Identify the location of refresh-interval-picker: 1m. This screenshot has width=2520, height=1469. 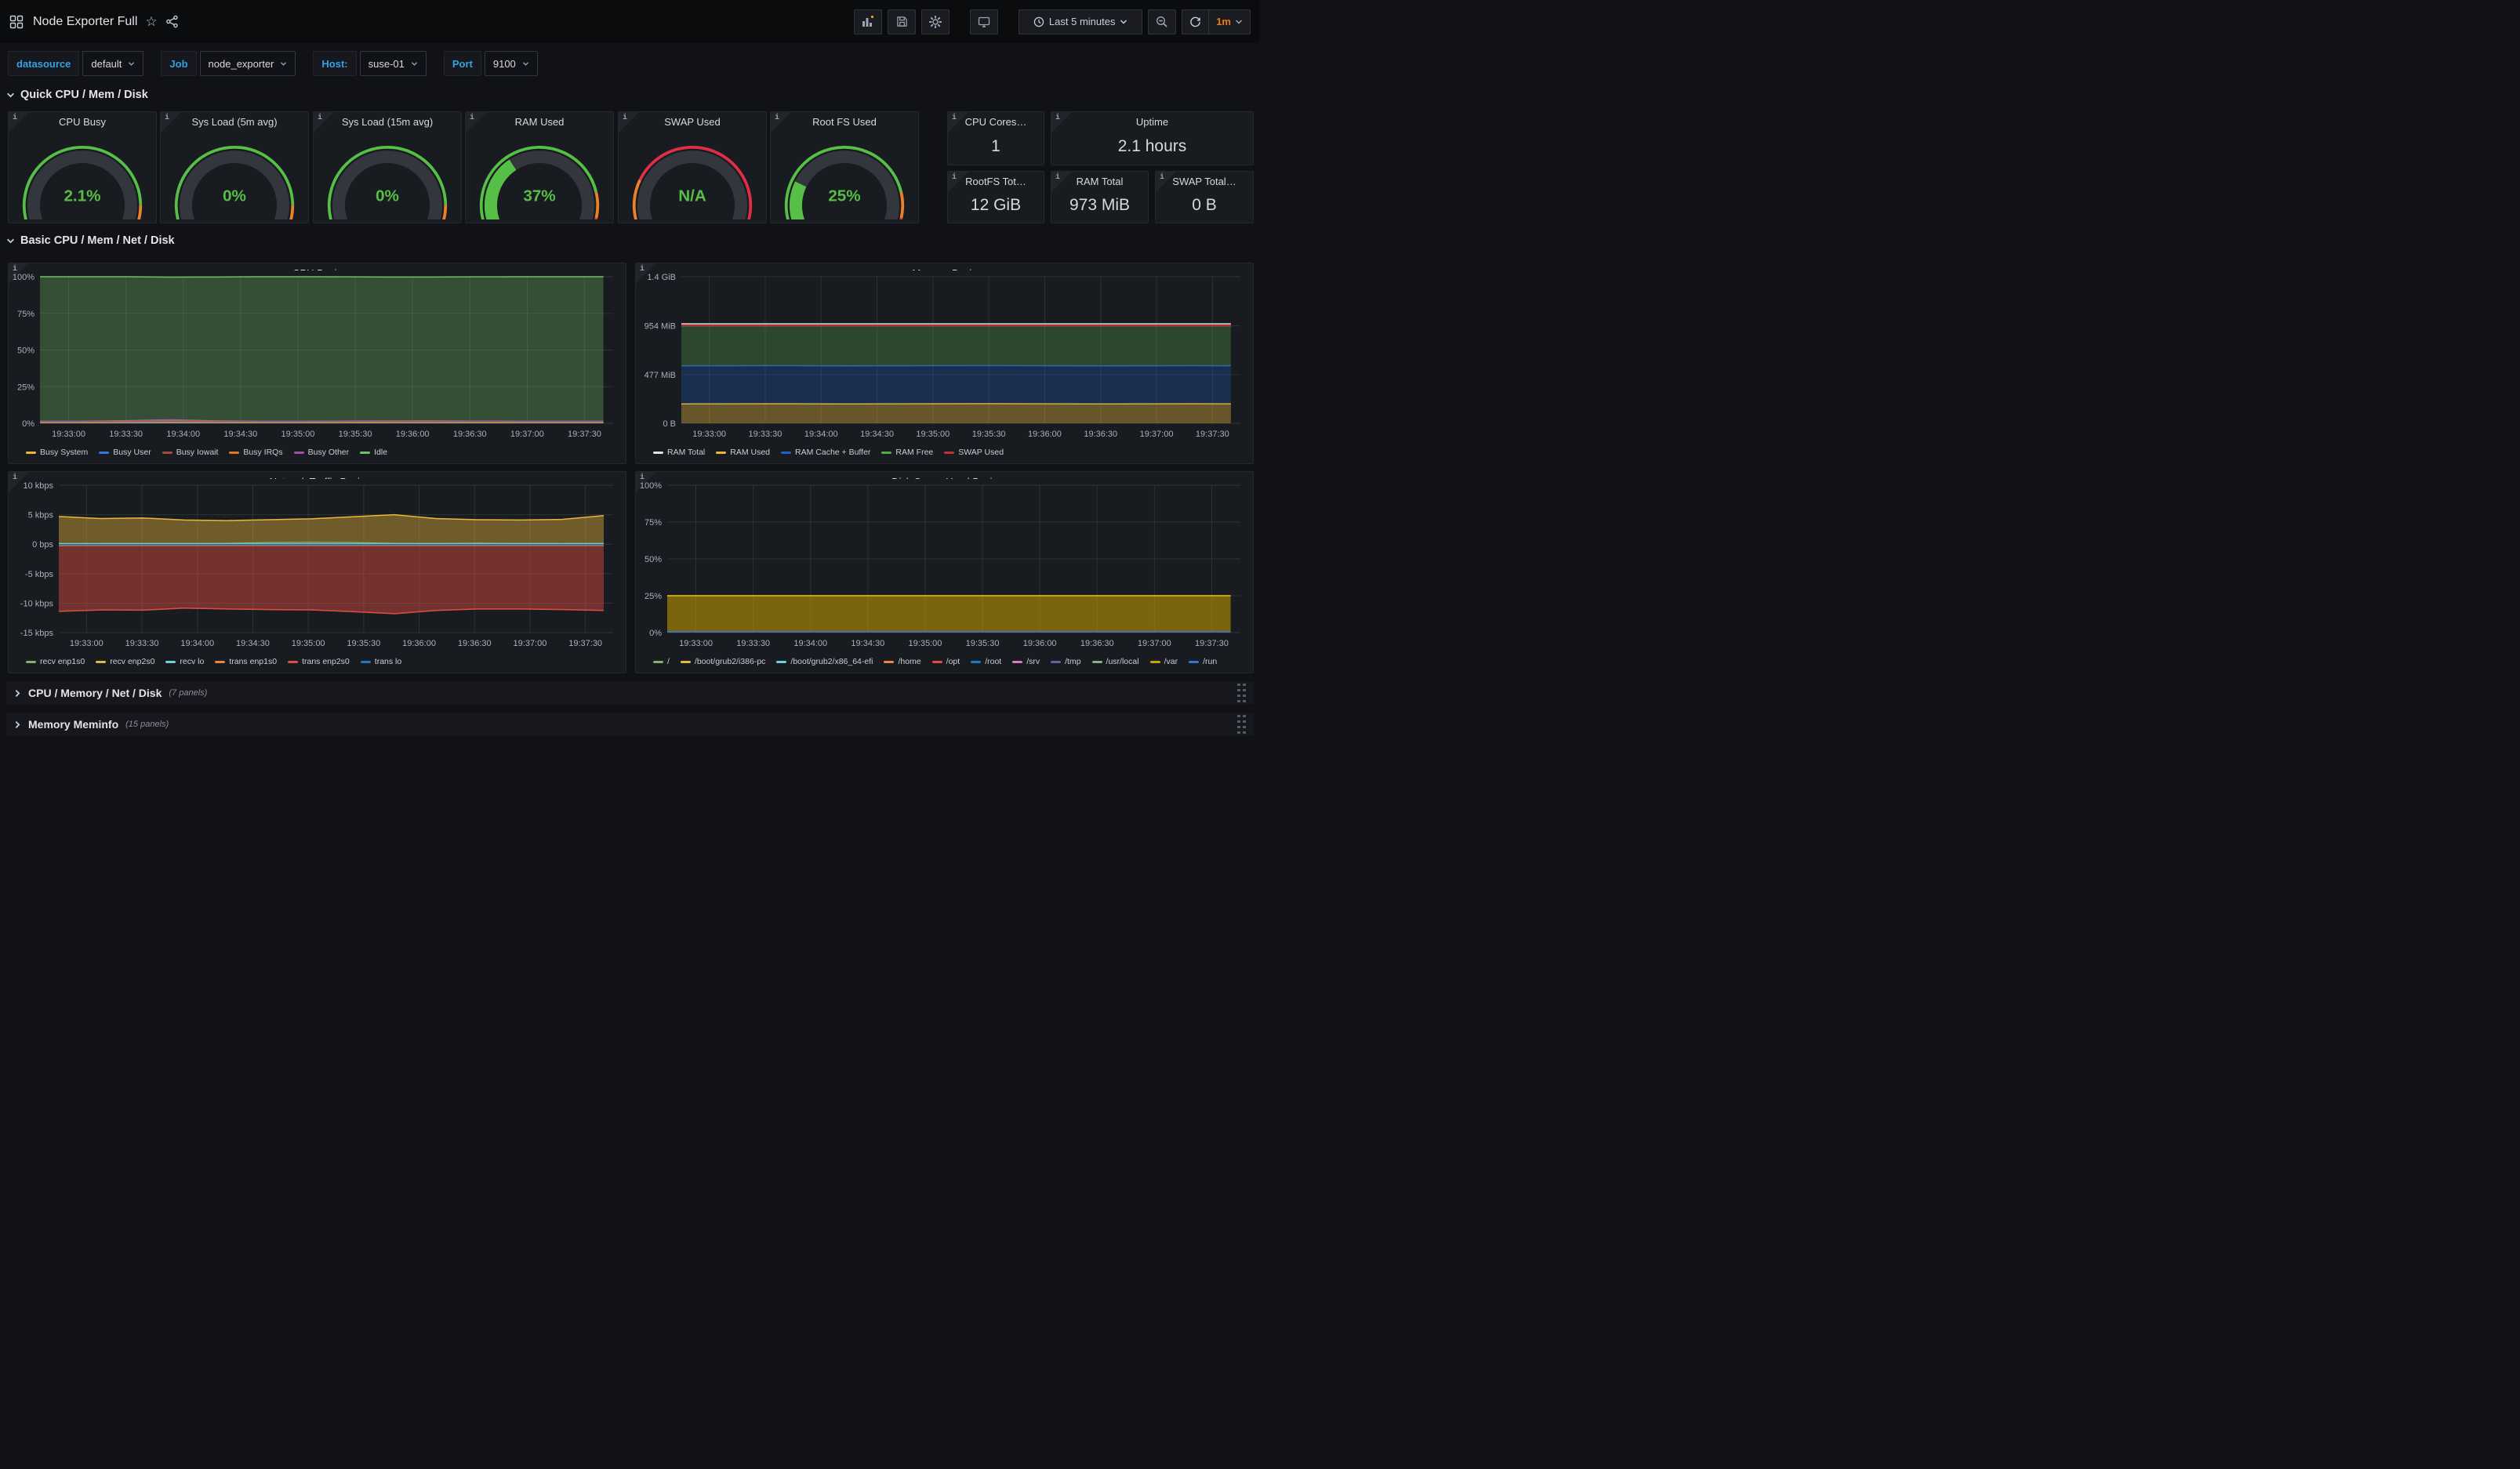
(1229, 21).